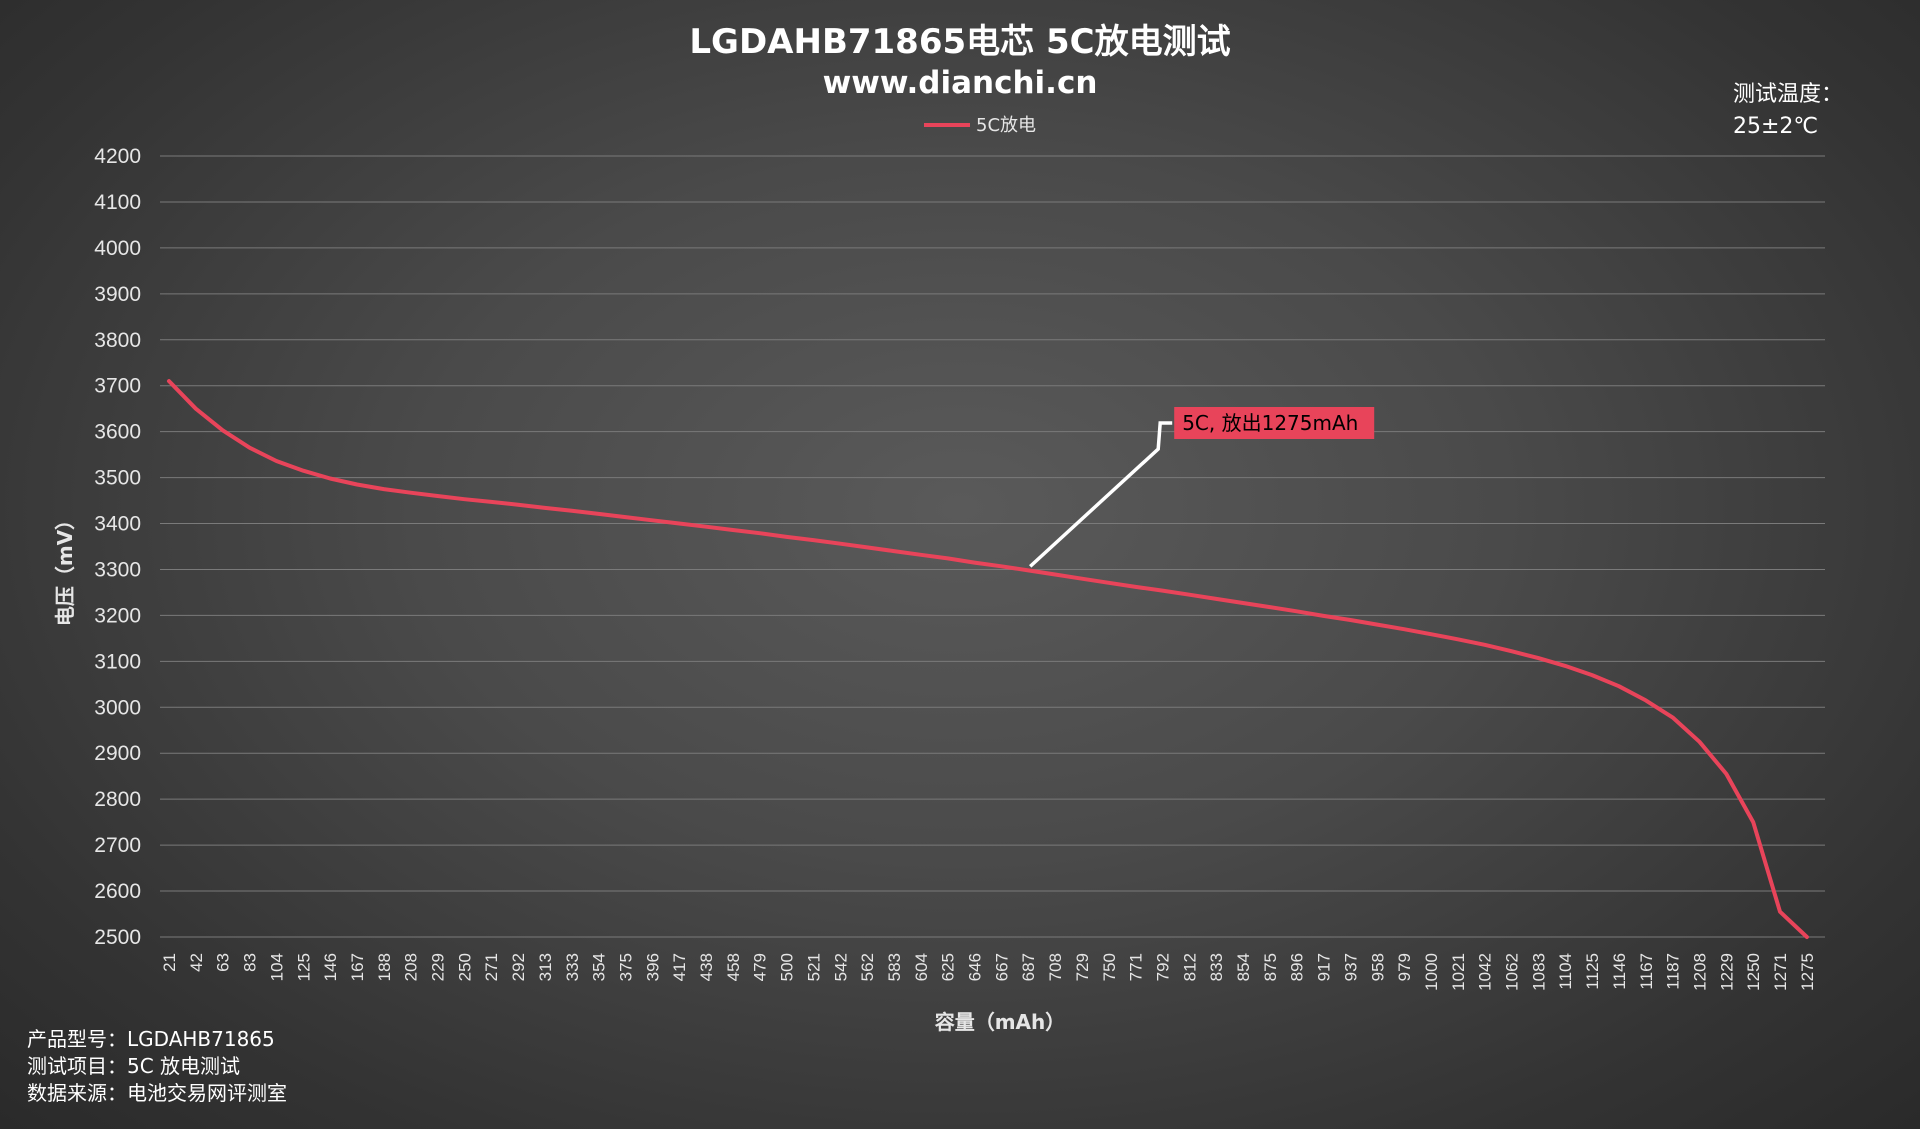  What do you see at coordinates (1109, 967) in the screenshot?
I see `x-tick-label: 750` at bounding box center [1109, 967].